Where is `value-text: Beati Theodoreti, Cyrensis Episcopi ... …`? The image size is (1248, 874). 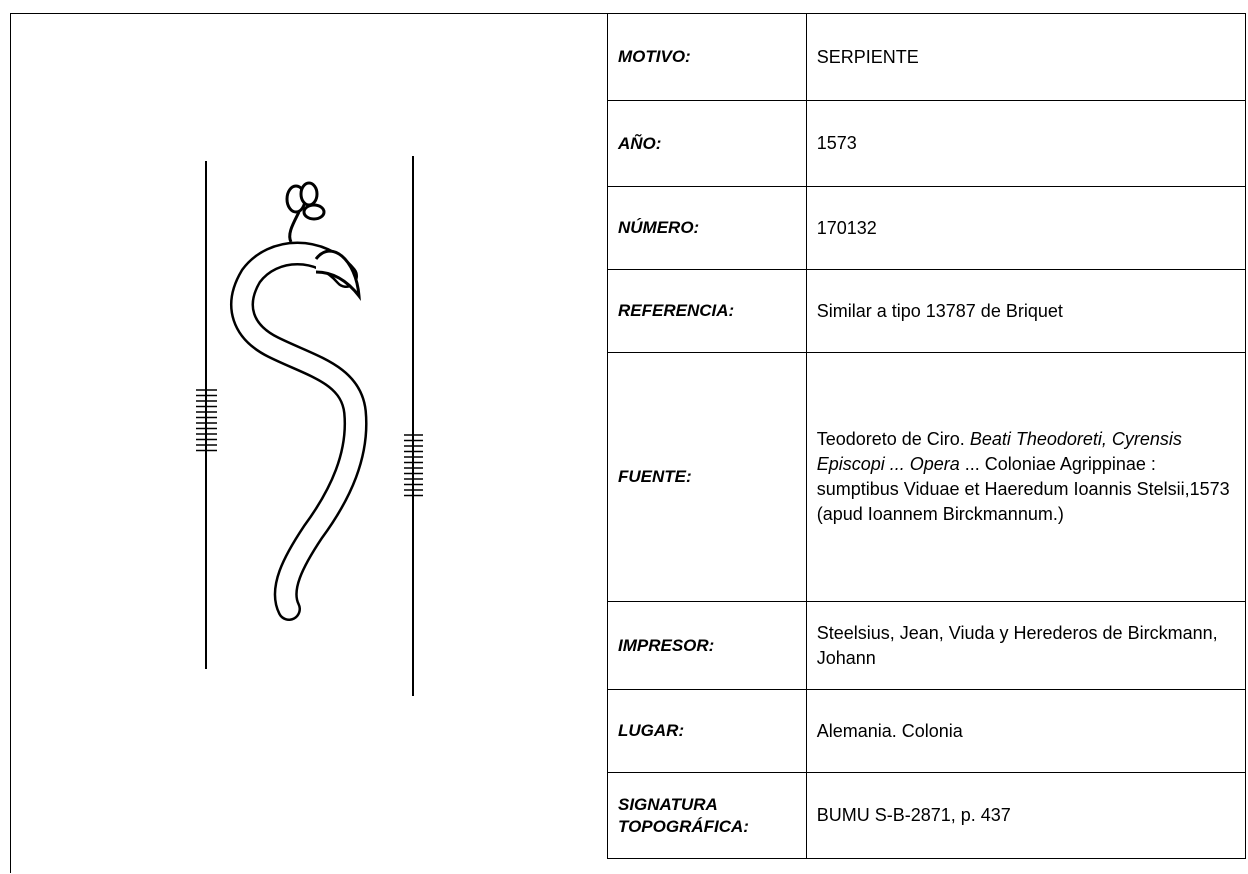 value-text: Beati Theodoreti, Cyrensis Episcopi ... … is located at coordinates (999, 451).